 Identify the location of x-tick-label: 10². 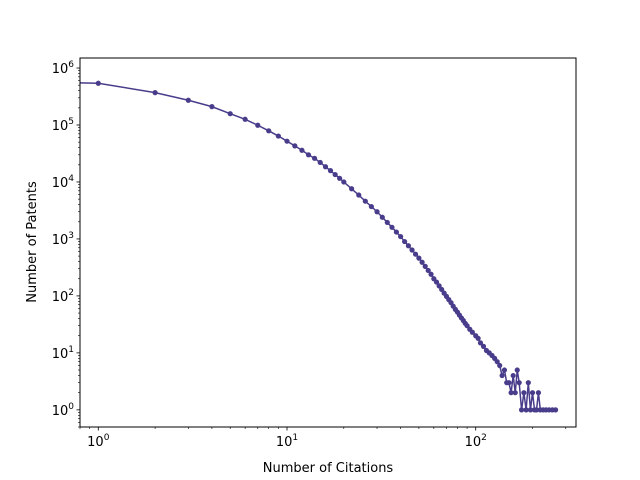
(476, 441).